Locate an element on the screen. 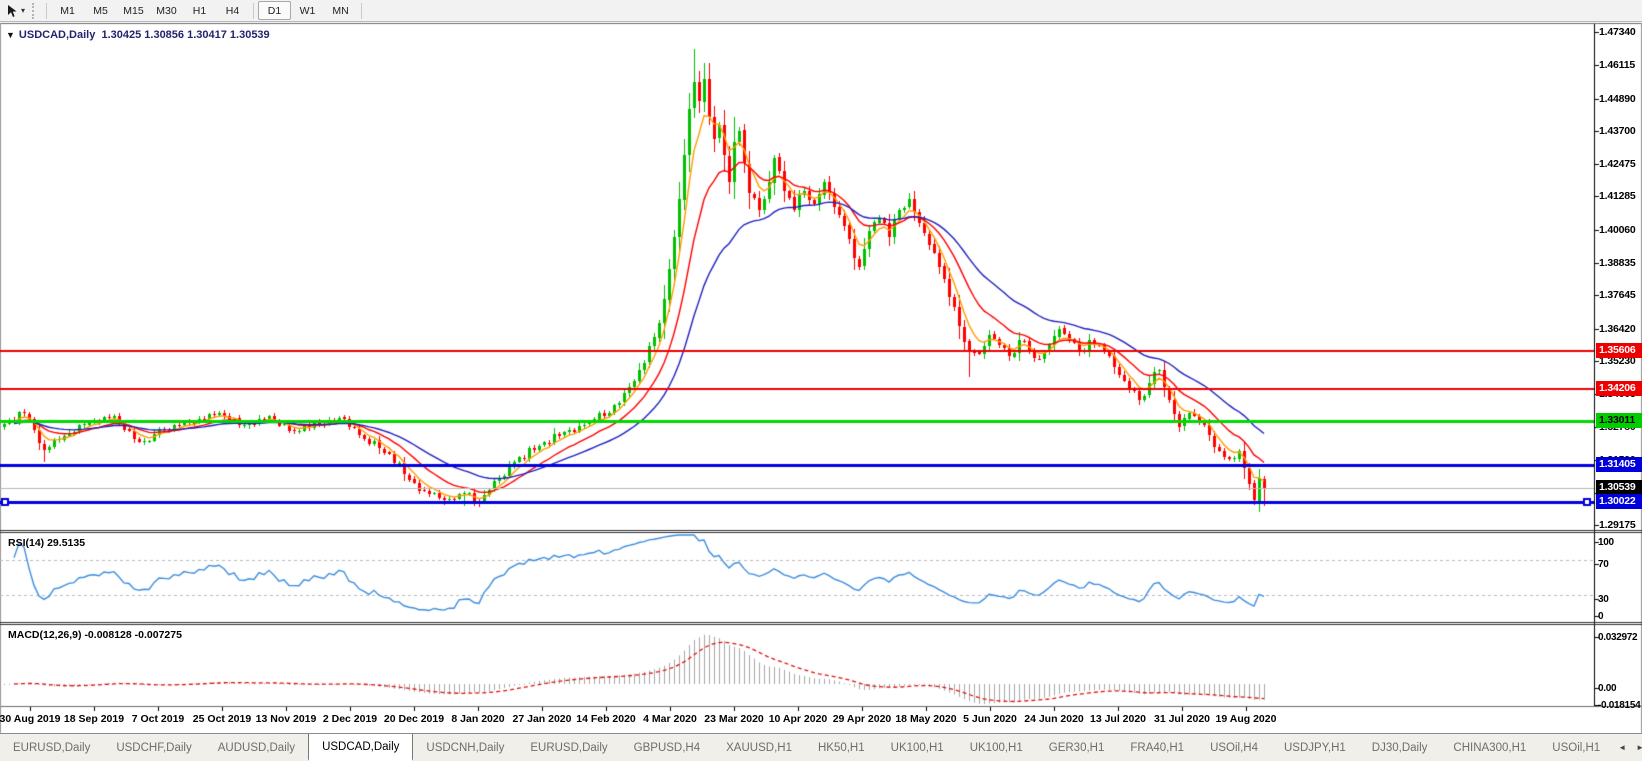  date-axis-label: 10 Apr 2020 is located at coordinates (798, 719).